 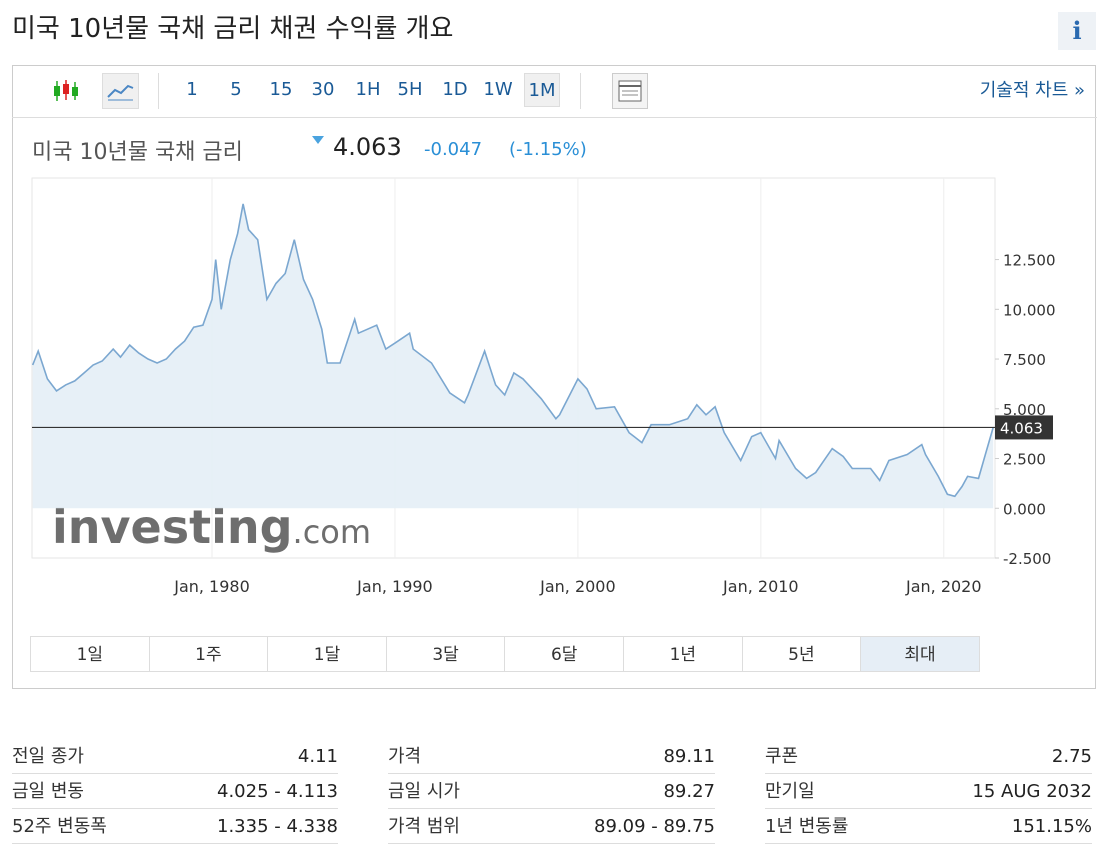 What do you see at coordinates (120, 91) in the screenshot?
I see `line-chart-button` at bounding box center [120, 91].